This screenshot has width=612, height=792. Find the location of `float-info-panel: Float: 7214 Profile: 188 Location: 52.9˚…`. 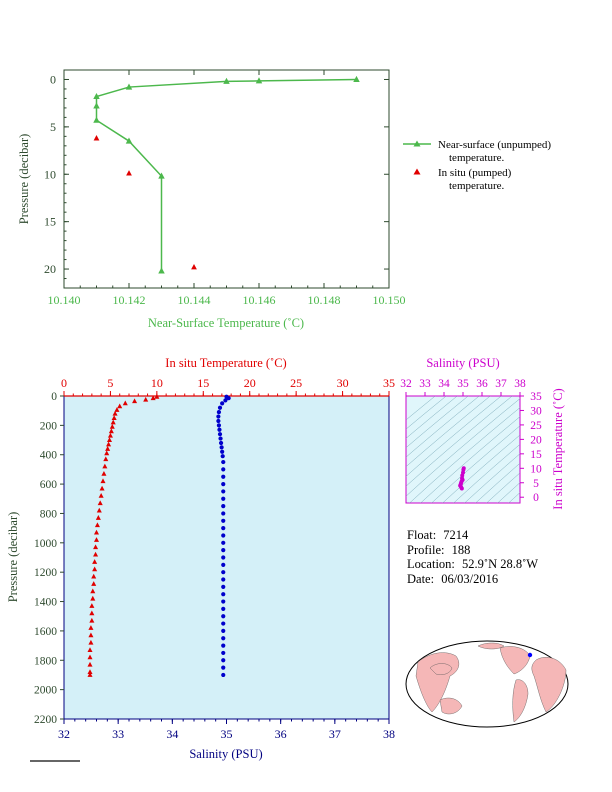

float-info-panel: Float: 7214 Profile: 188 Location: 52.9˚… is located at coordinates (472, 557).